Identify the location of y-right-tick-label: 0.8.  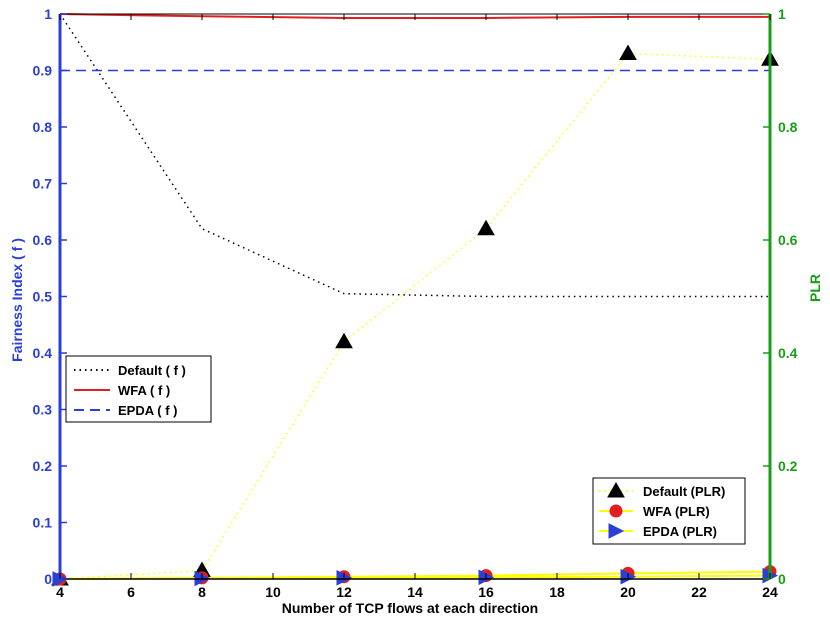
(788, 127).